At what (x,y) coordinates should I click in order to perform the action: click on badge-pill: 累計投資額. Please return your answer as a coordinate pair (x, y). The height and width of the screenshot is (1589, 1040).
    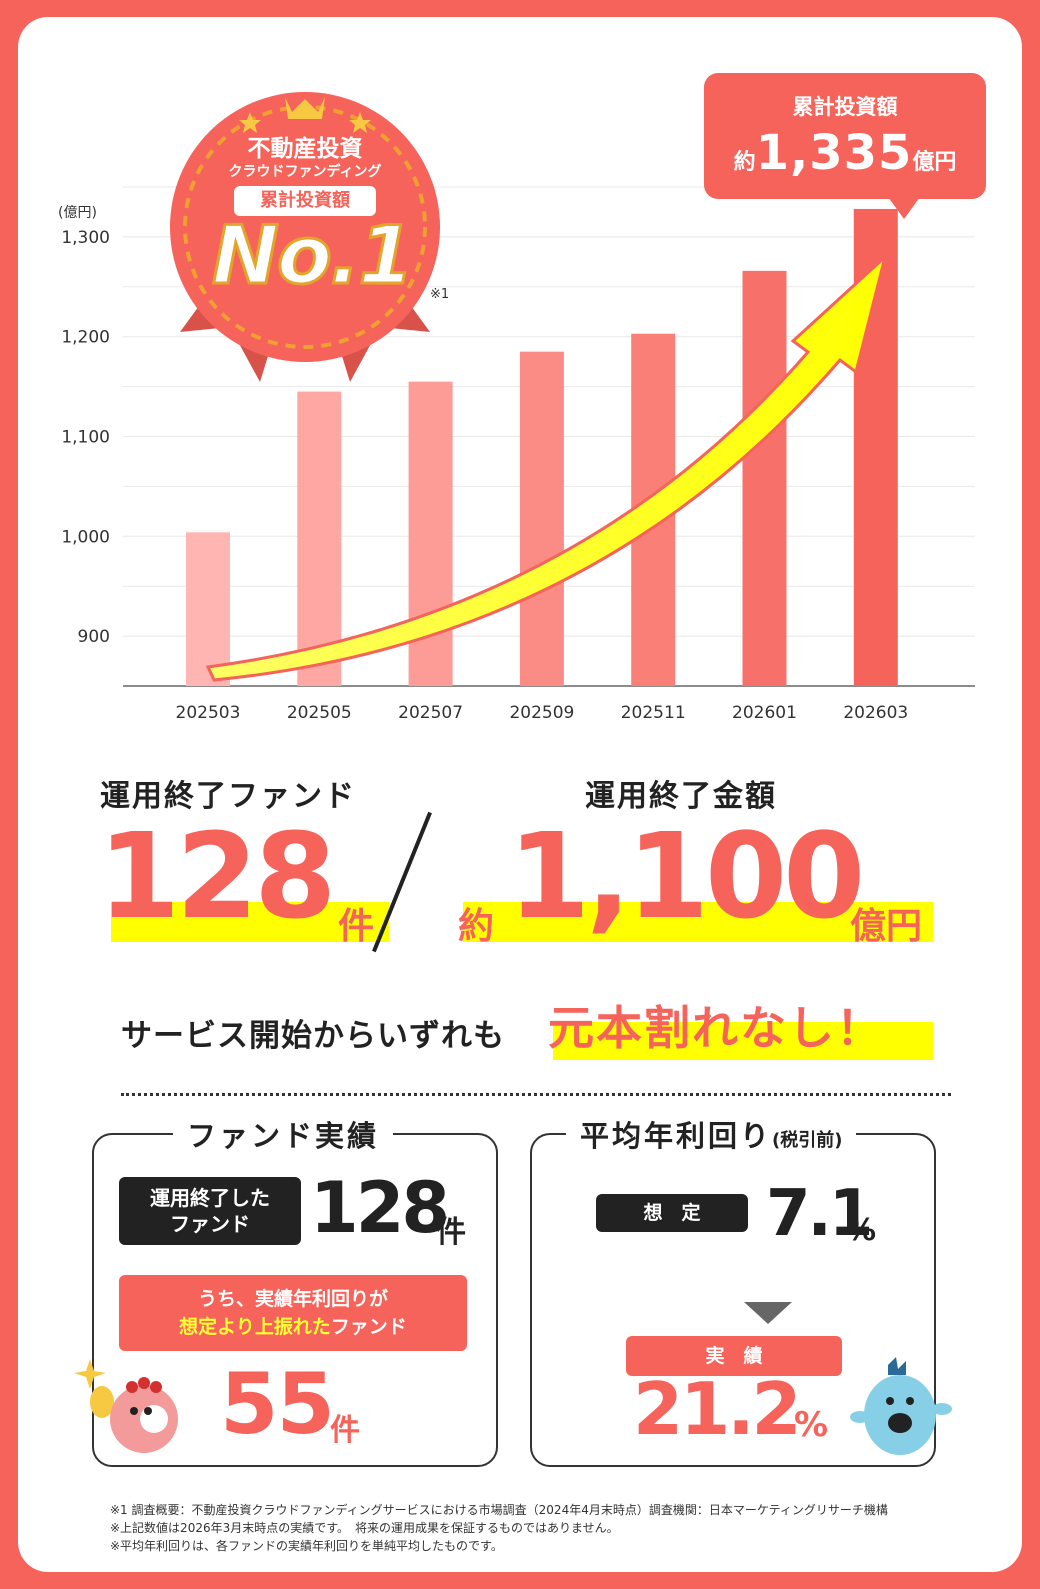
    Looking at the image, I should click on (305, 201).